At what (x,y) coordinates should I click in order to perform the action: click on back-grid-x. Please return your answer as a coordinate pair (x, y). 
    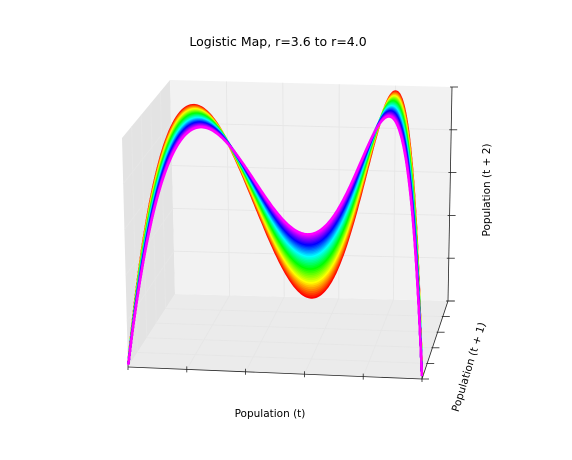
    Looking at the image, I should click on (228, 188).